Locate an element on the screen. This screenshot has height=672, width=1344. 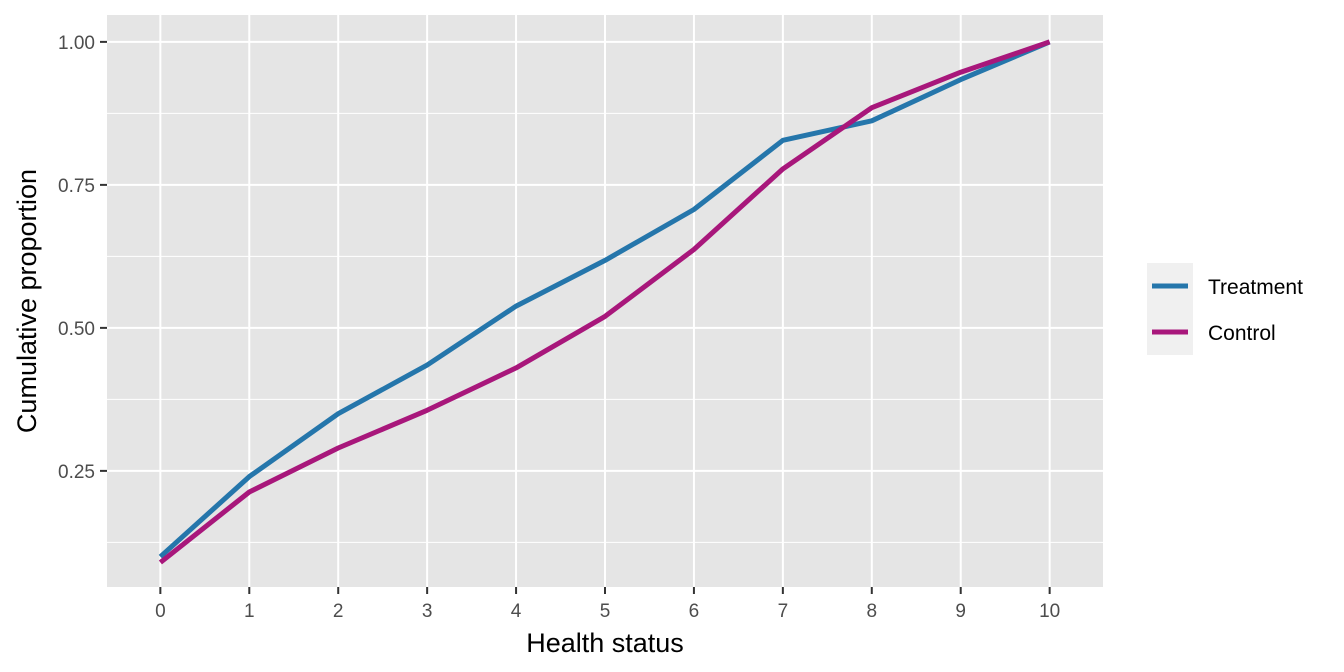
x-tick-label: 1 is located at coordinates (249, 611).